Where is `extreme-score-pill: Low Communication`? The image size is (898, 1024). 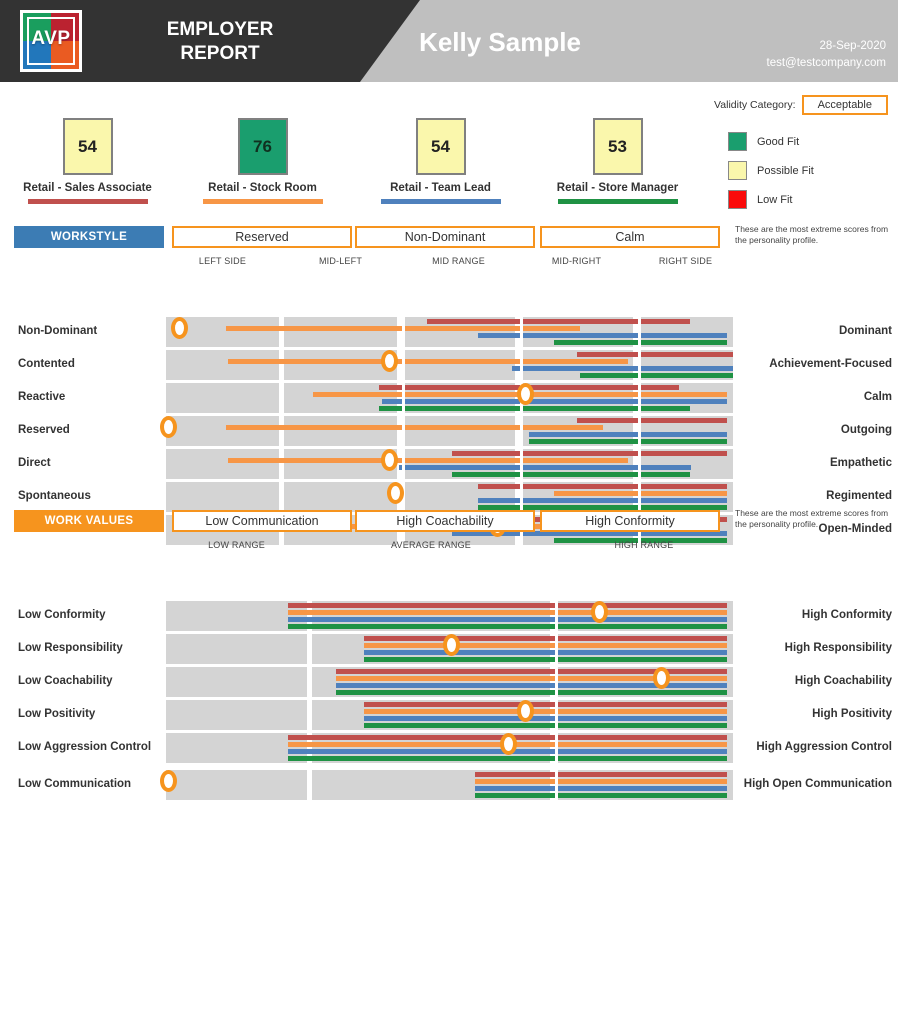
extreme-score-pill: Low Communication is located at coordinates (262, 521).